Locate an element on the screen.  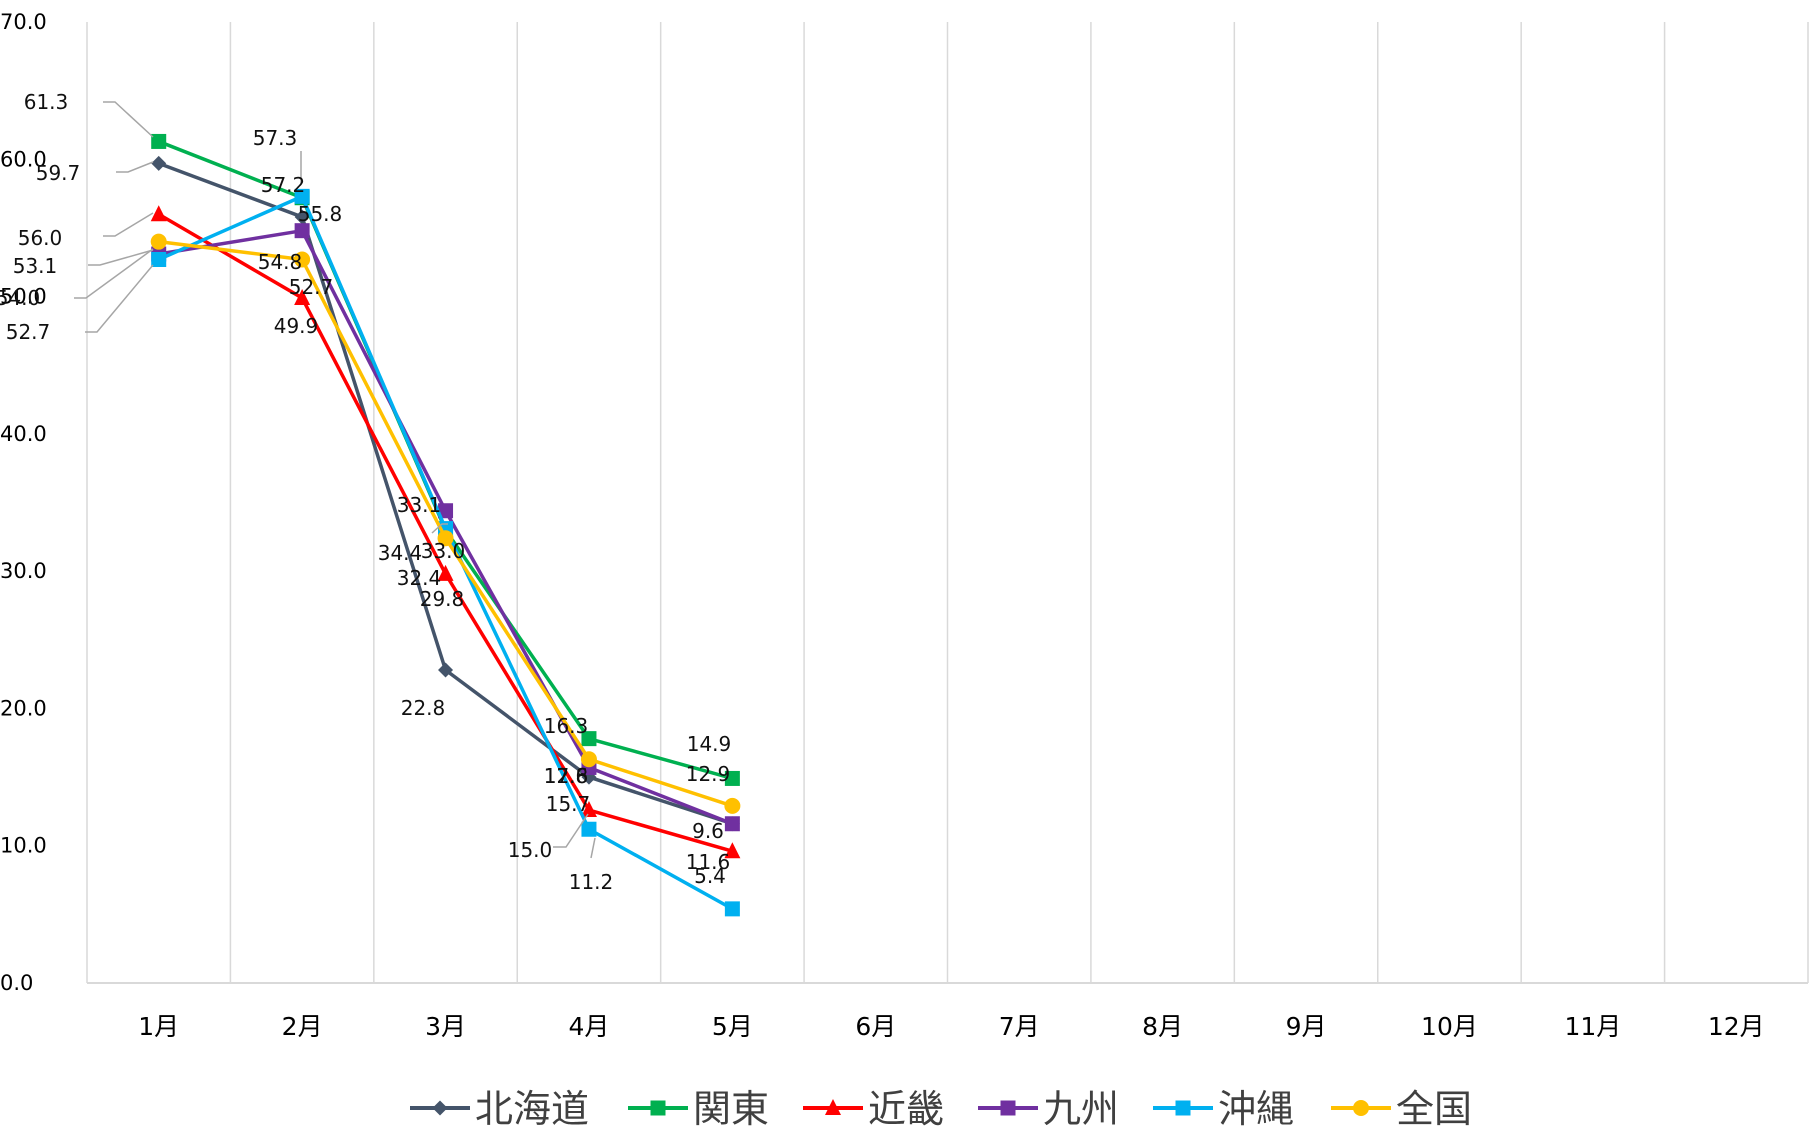
data-label: 33.0 is located at coordinates (443, 551).